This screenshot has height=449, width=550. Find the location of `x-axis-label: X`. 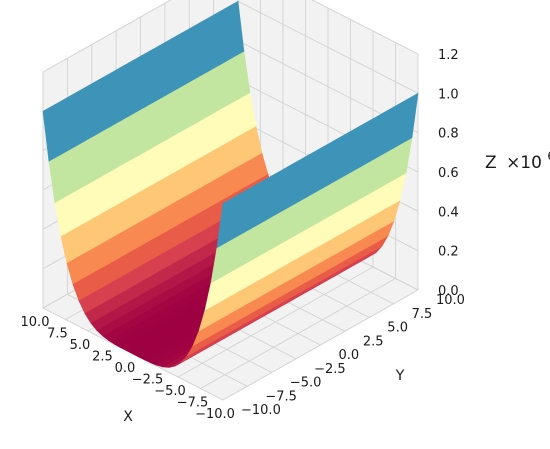

x-axis-label: X is located at coordinates (128, 417).